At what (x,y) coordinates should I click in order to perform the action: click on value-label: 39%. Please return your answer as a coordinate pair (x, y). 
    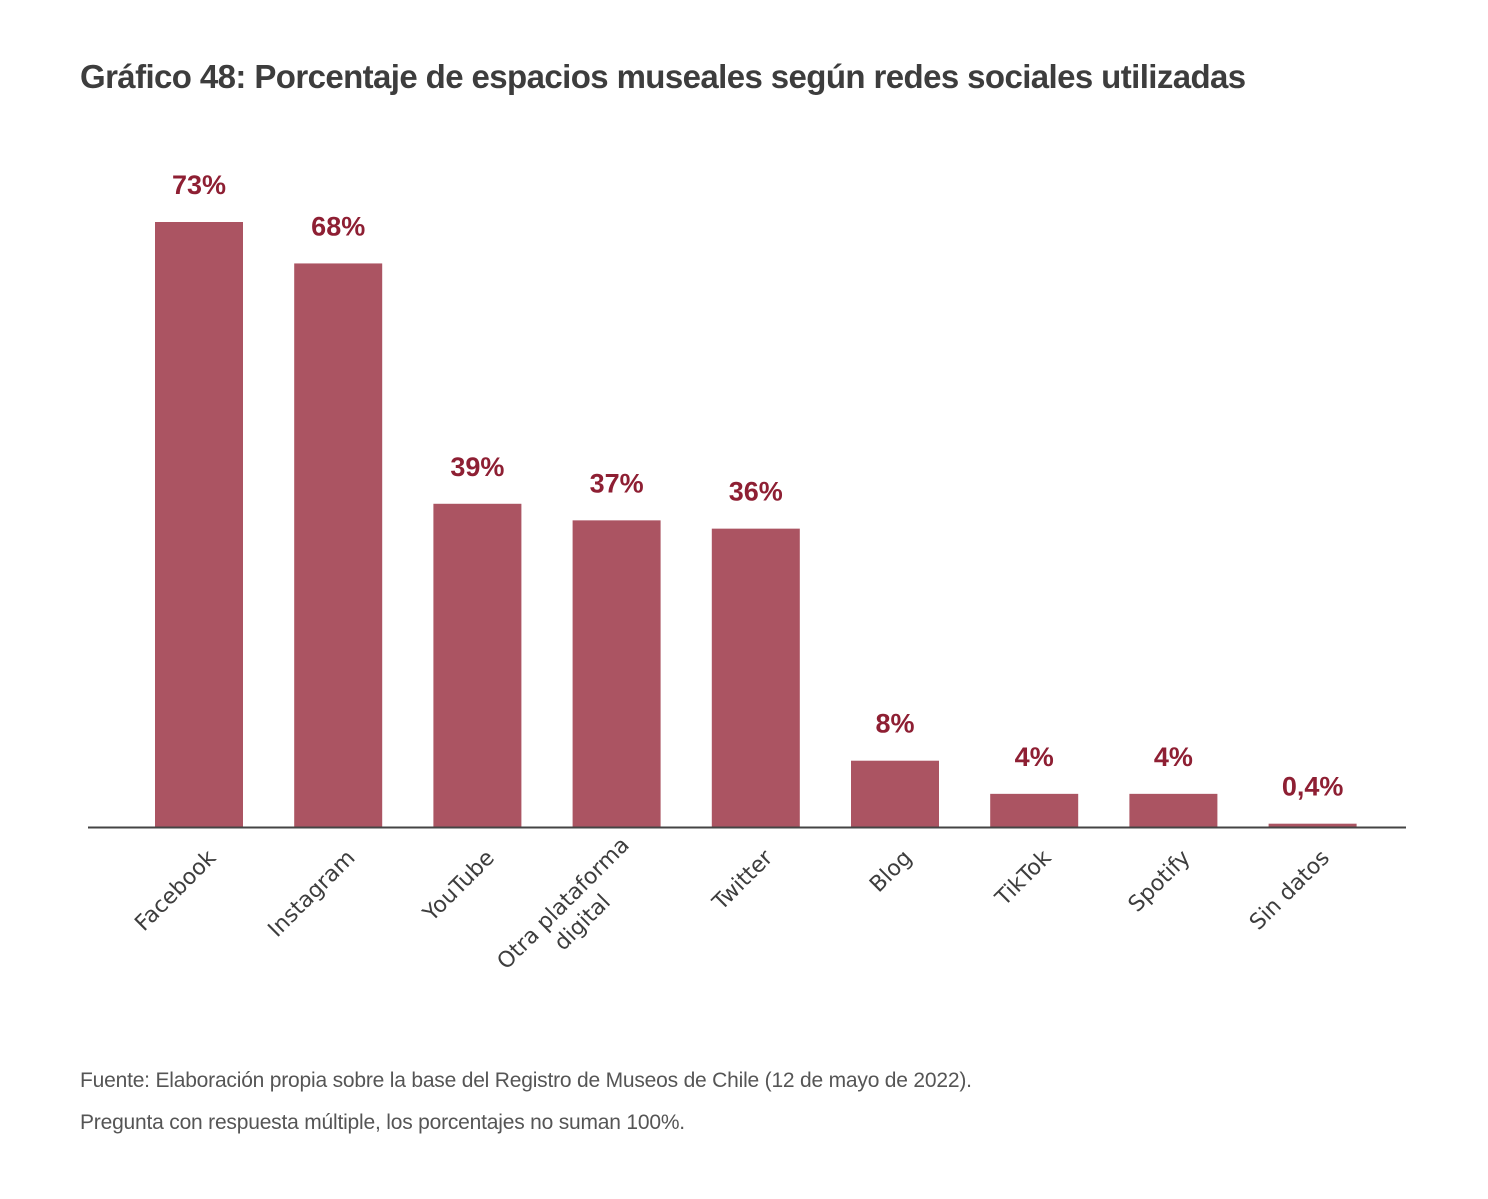
    Looking at the image, I should click on (477, 467).